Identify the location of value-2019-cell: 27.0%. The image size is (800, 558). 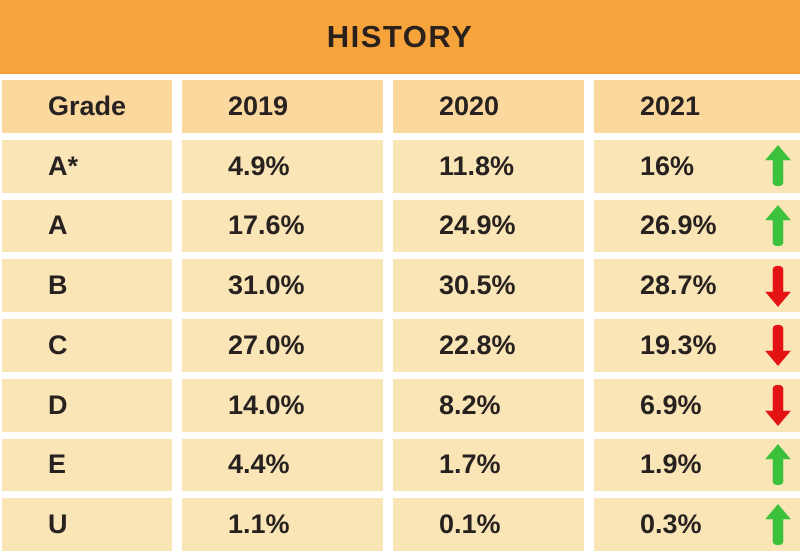
(282, 345).